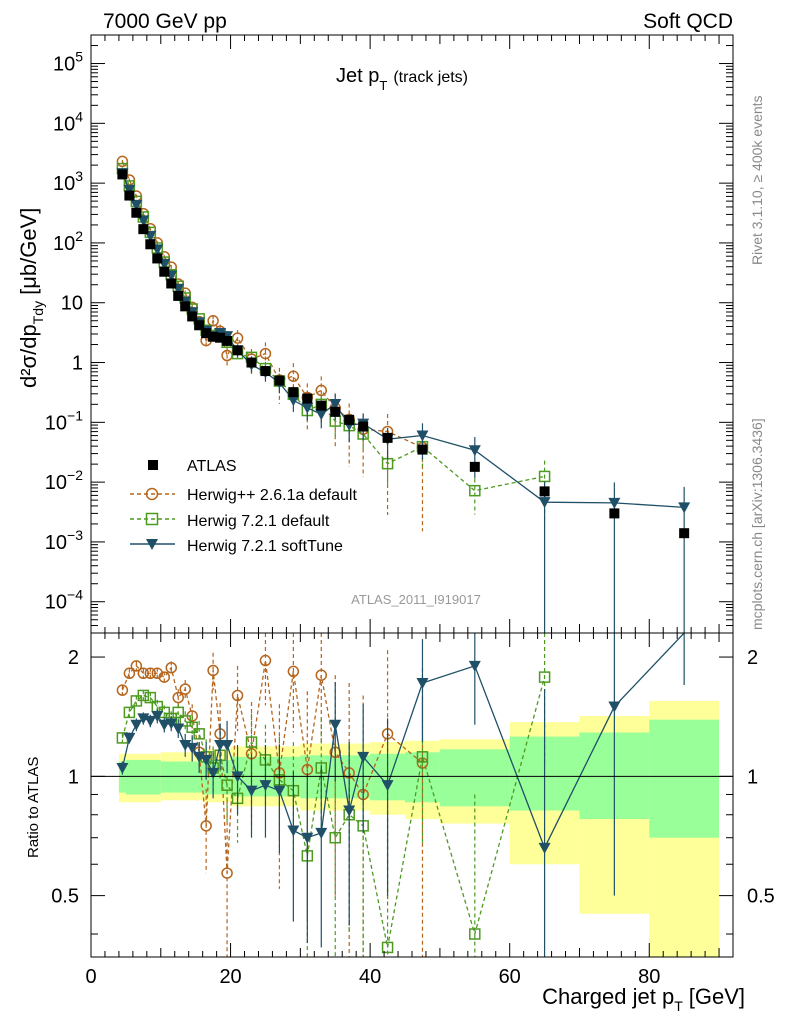 This screenshot has width=786, height=1024. Describe the element at coordinates (678, 1006) in the screenshot. I see `x-axis-label-sub: T` at that location.